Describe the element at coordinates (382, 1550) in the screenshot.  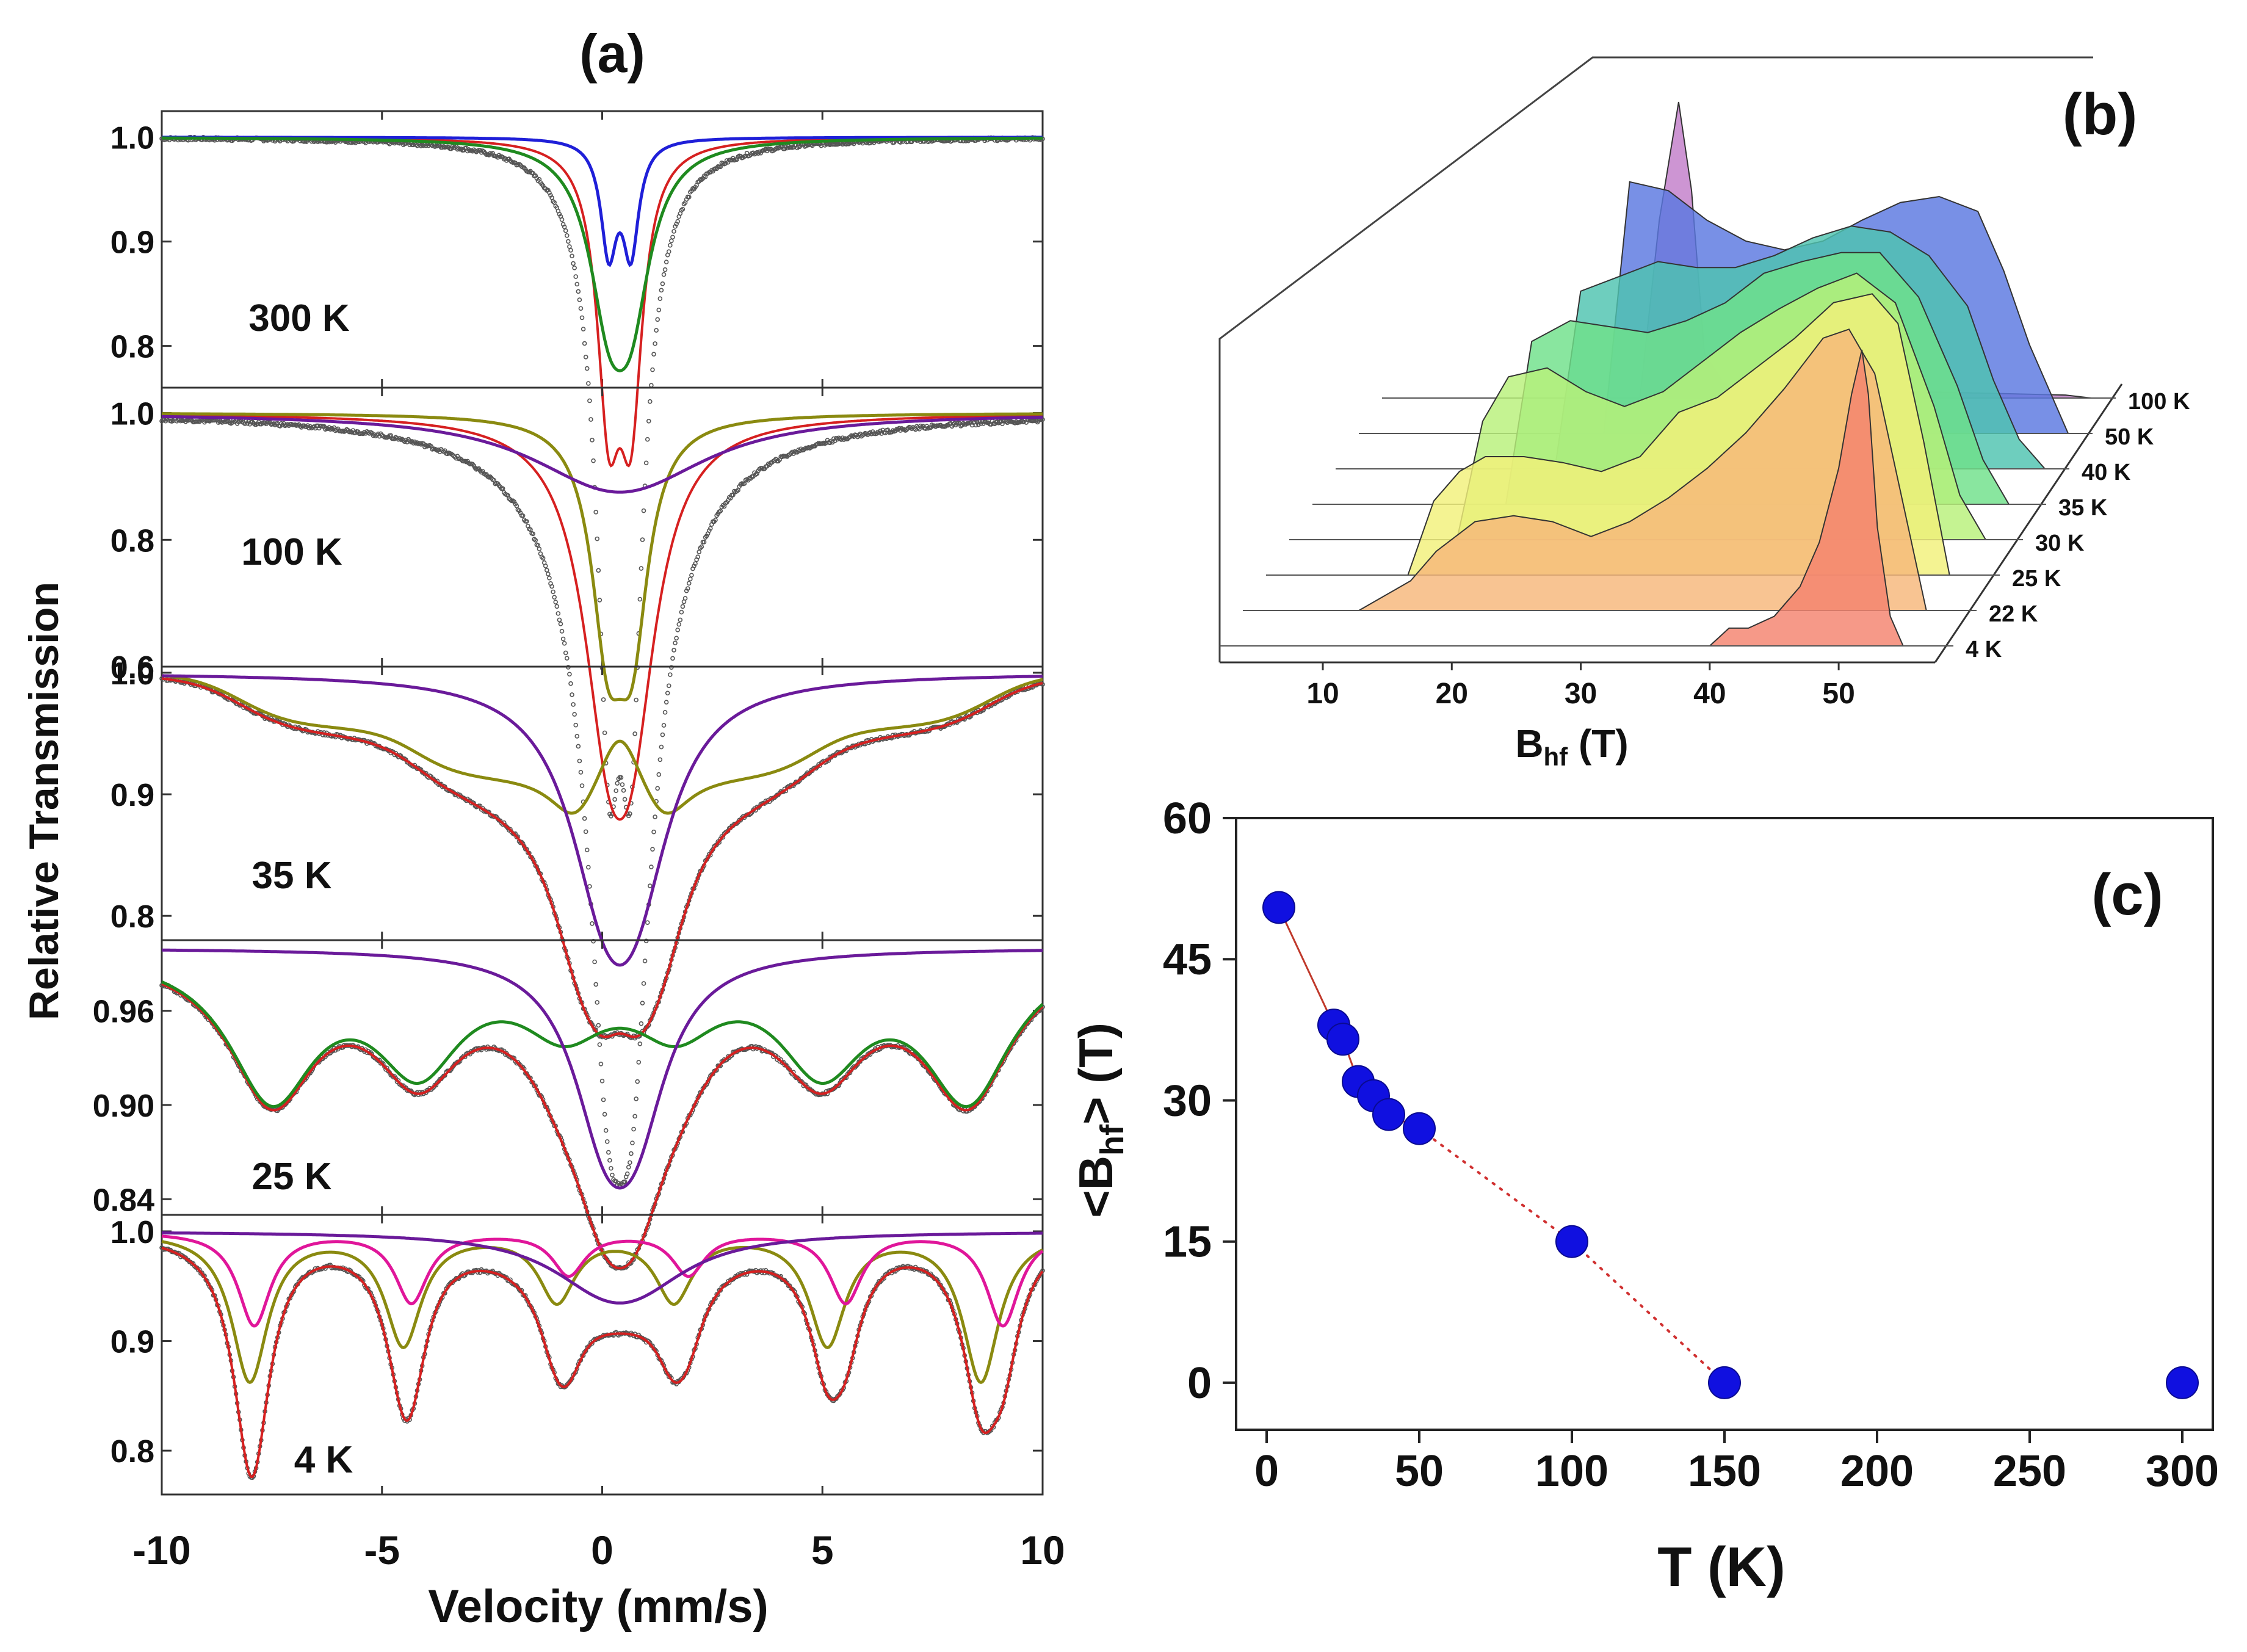
I see `x-tick-label: -5` at that location.